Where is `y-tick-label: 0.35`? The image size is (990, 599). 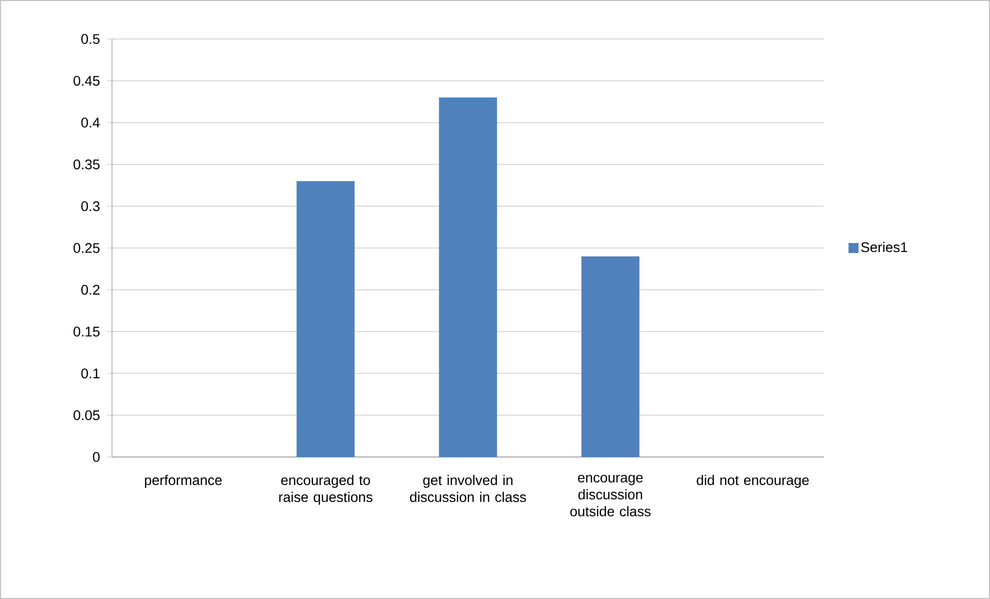 y-tick-label: 0.35 is located at coordinates (87, 164).